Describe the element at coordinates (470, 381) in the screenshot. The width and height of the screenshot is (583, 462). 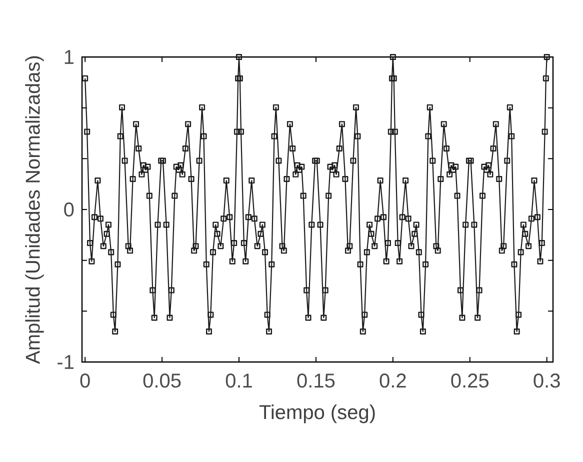
I see `x-tick-label: 0.25` at that location.